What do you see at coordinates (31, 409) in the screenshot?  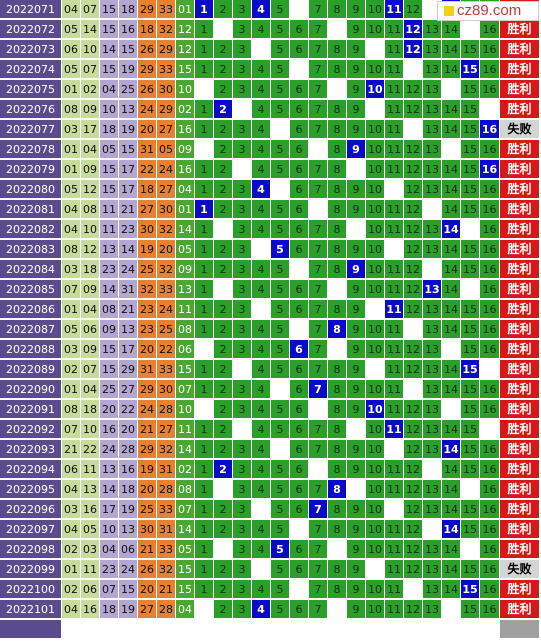 I see `issue-number: 2022091` at bounding box center [31, 409].